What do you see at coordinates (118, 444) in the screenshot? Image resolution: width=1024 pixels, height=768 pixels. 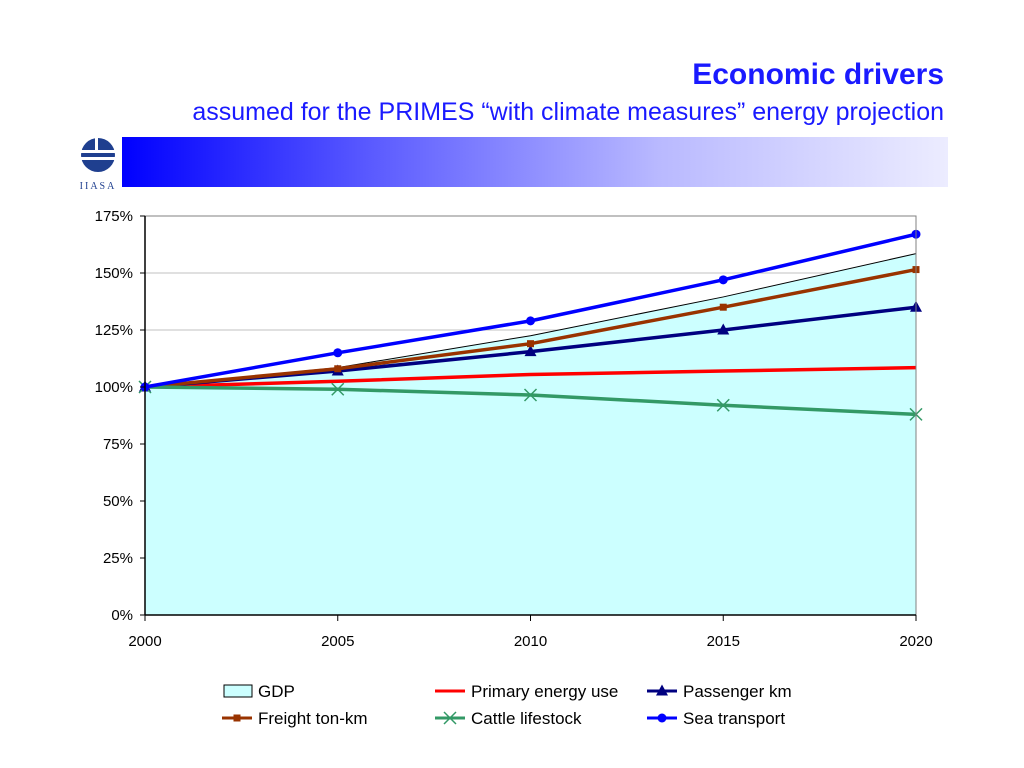 I see `y-tick-label: 75%` at bounding box center [118, 444].